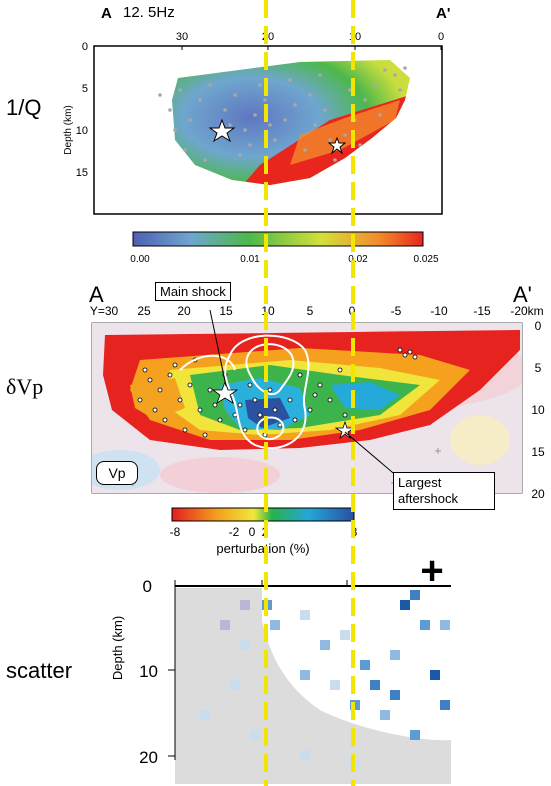 Image resolution: width=551 pixels, height=786 pixels. I want to click on main-shock-callout: Main shock, so click(193, 291).